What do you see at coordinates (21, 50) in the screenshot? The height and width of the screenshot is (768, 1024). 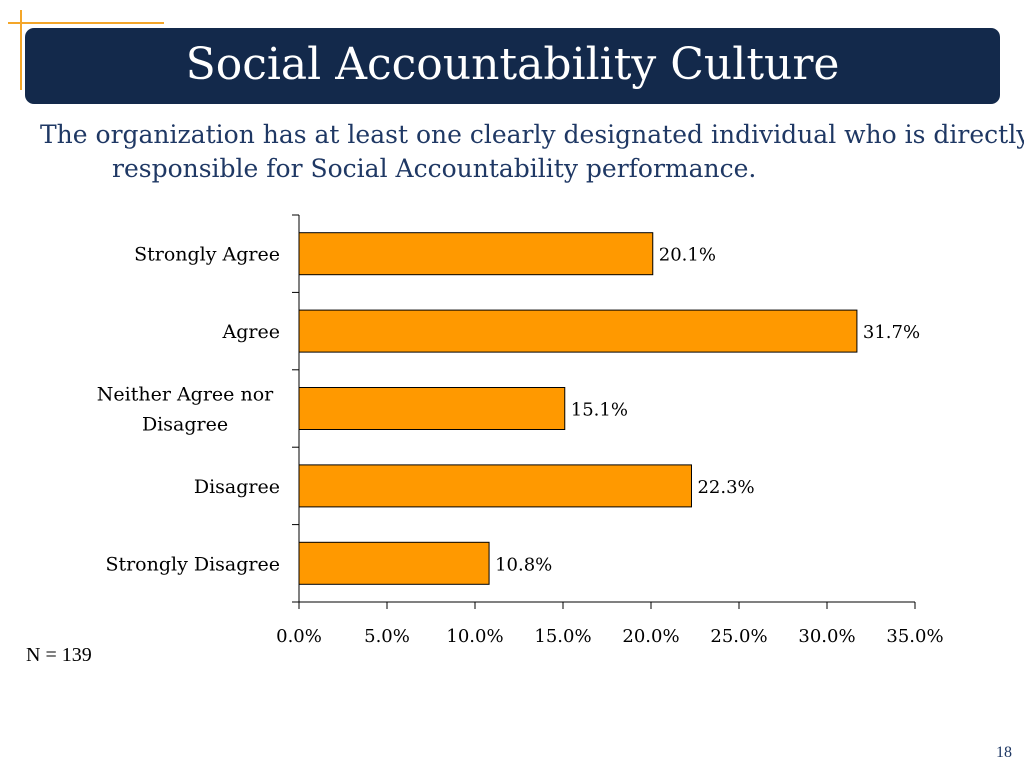 I see `accent-line-vertical` at bounding box center [21, 50].